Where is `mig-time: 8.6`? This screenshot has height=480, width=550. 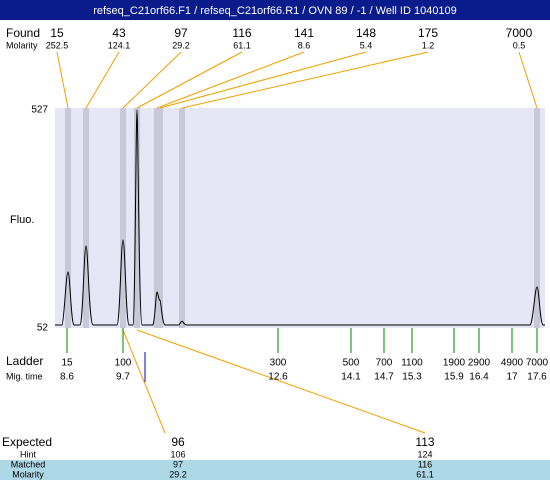 mig-time: 8.6 is located at coordinates (67, 377).